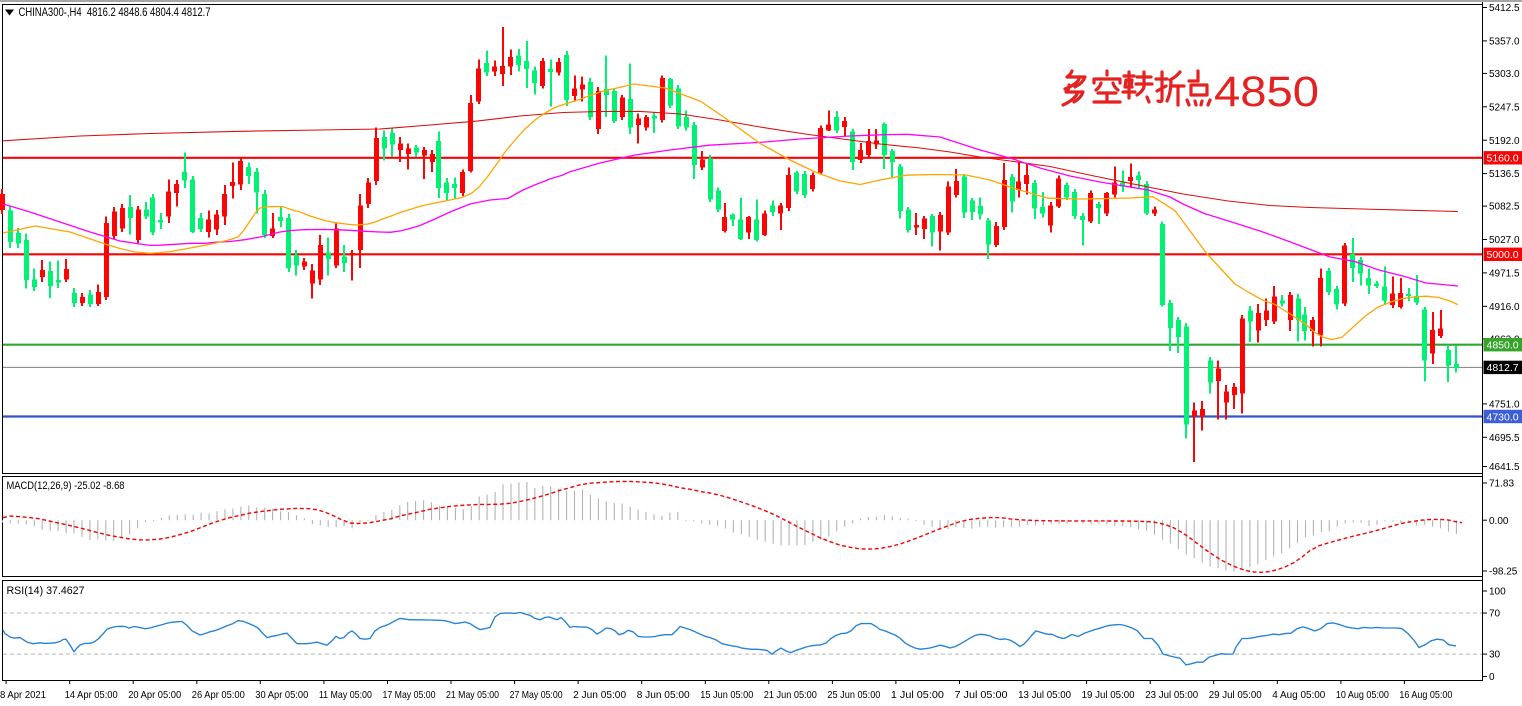 The width and height of the screenshot is (1522, 706). What do you see at coordinates (345, 695) in the screenshot?
I see `svg-text: 11 May 05:00` at bounding box center [345, 695].